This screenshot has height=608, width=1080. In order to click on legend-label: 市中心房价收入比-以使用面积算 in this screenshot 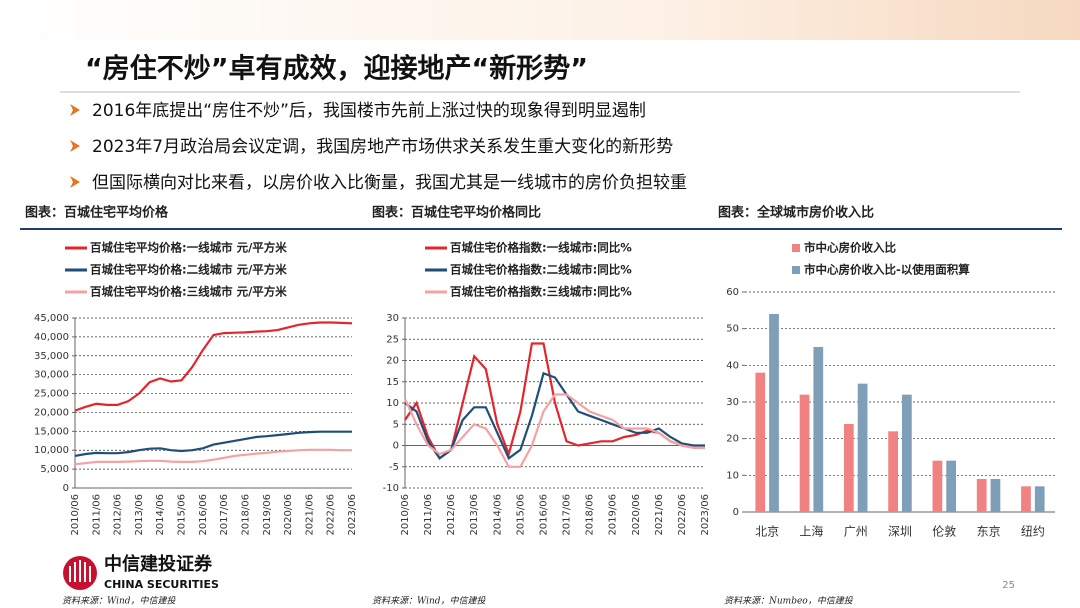, I will do `click(887, 270)`.